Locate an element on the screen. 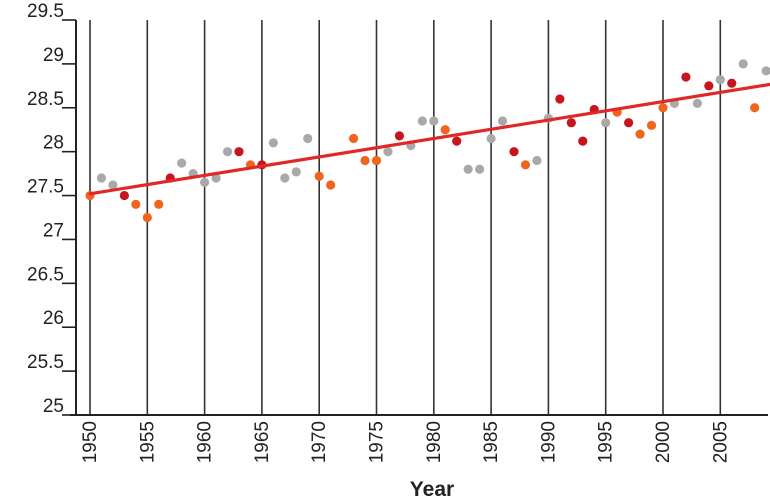 Image resolution: width=770 pixels, height=503 pixels. data-point-1979 is located at coordinates (422, 121).